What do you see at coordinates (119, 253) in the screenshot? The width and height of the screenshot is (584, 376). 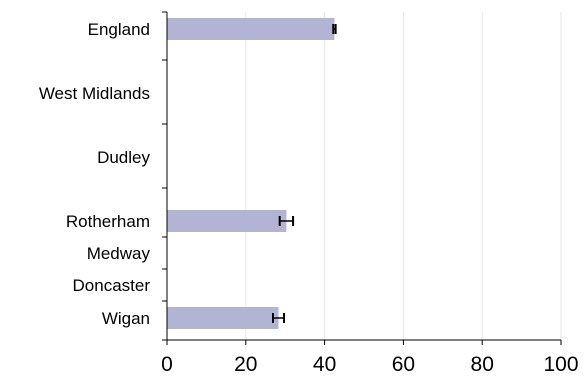 I see `category-label-medway: Medway` at bounding box center [119, 253].